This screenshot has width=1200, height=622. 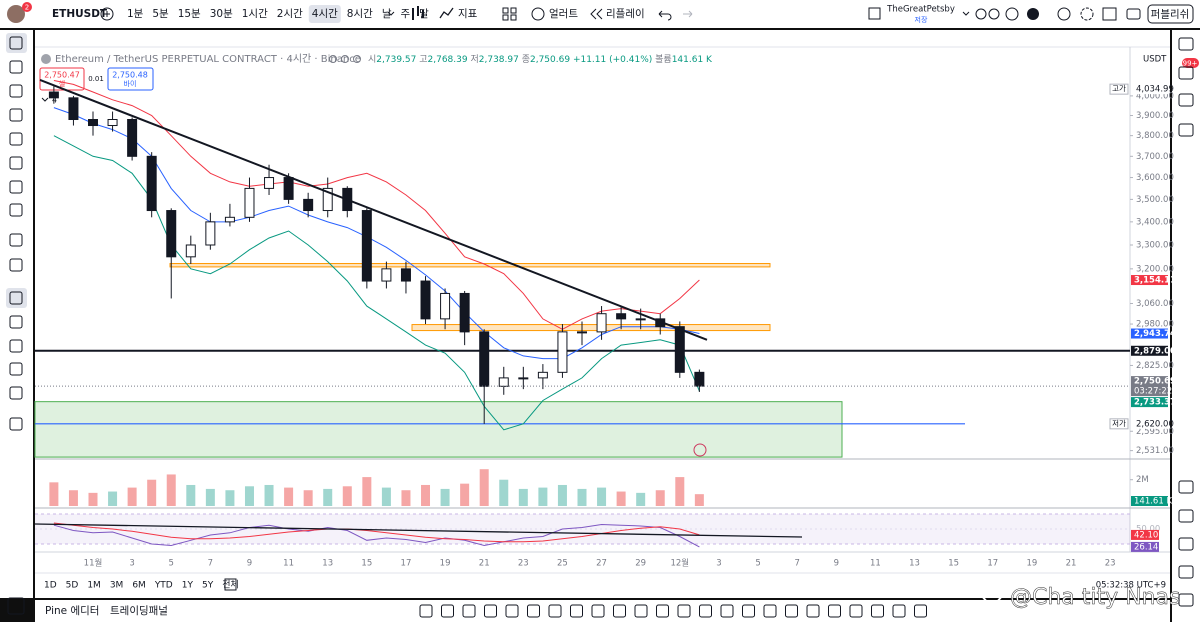 I want to click on event-icon, so click(x=700, y=450).